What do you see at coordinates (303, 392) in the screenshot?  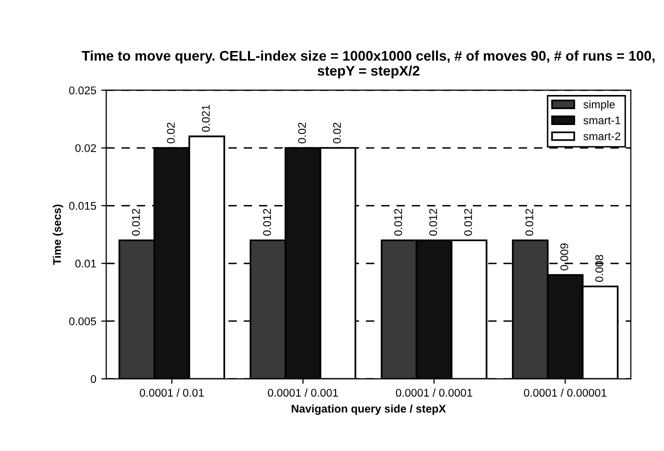 I see `x-tick-label: 0.0001 / 0.001` at bounding box center [303, 392].